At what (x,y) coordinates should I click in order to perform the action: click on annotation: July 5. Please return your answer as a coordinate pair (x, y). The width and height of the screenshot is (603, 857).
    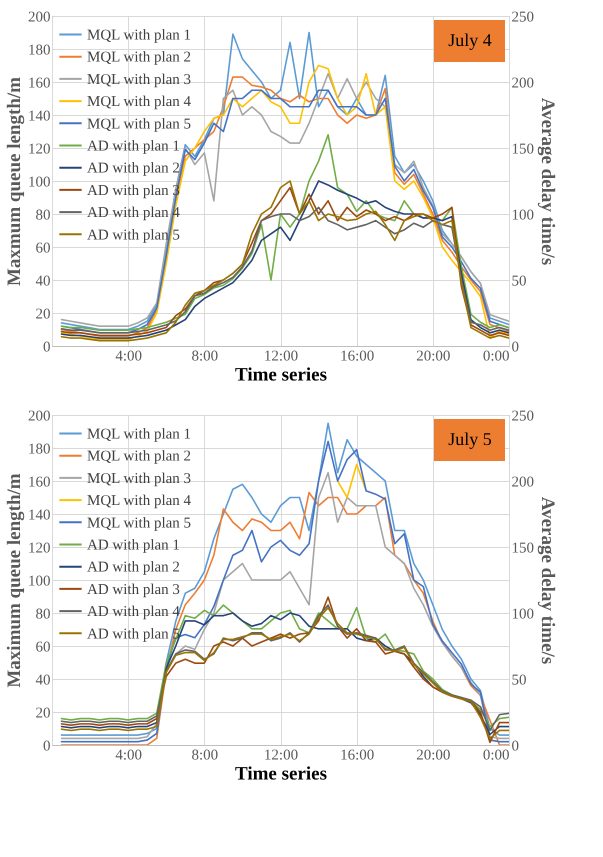
    Looking at the image, I should click on (470, 439).